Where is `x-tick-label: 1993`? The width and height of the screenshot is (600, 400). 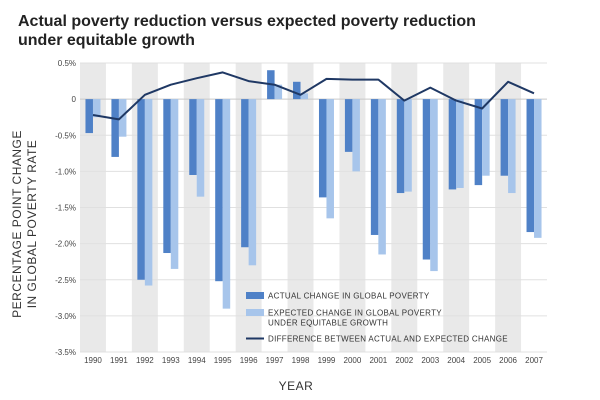 x-tick-label: 1993 is located at coordinates (171, 360).